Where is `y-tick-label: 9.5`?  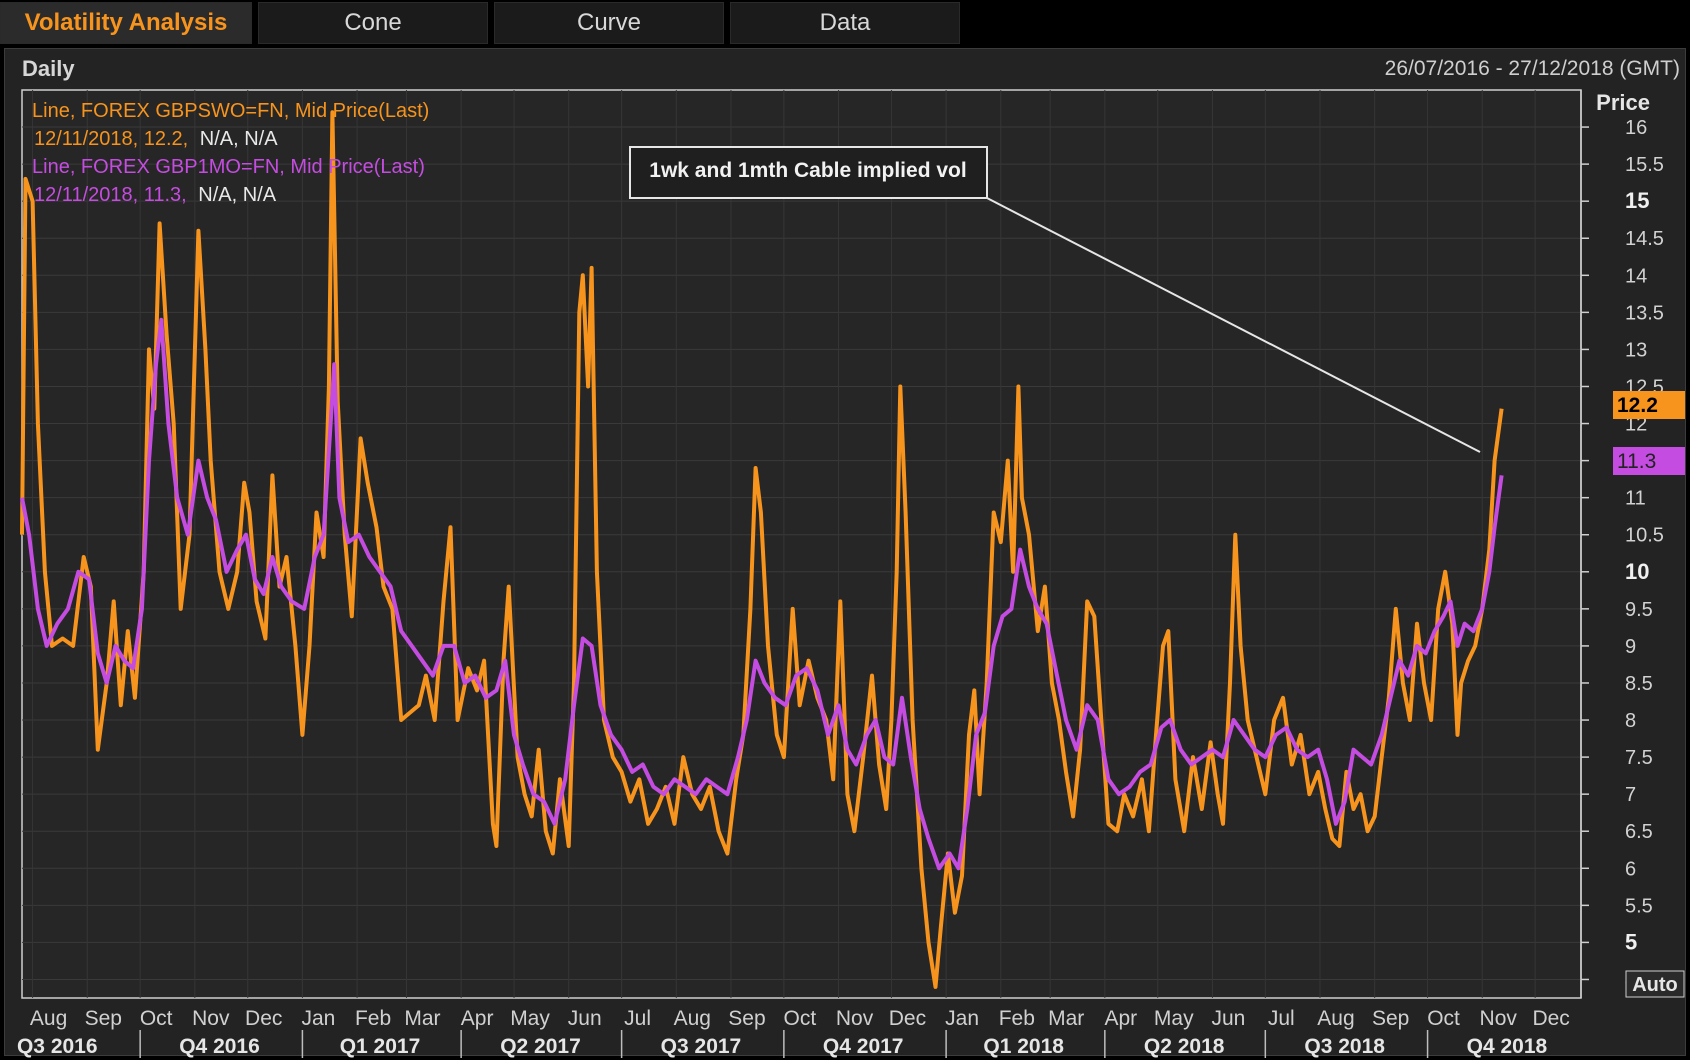
y-tick-label: 9.5 is located at coordinates (1639, 610).